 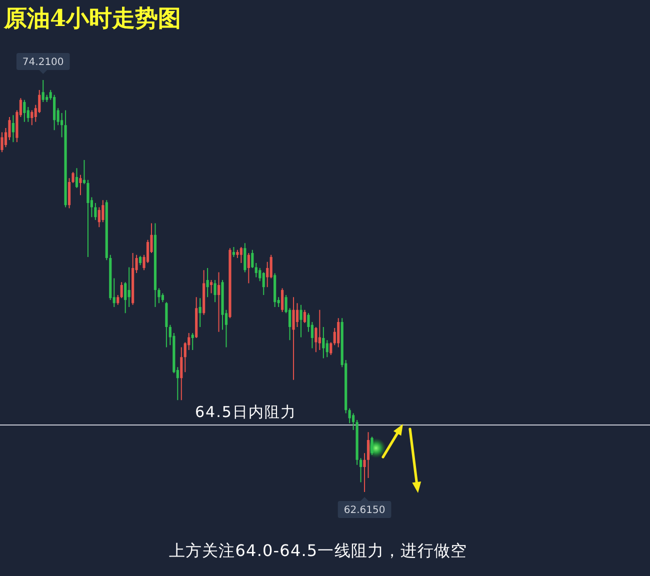 I want to click on chart-title: 原油4小时走势图, so click(x=92, y=18).